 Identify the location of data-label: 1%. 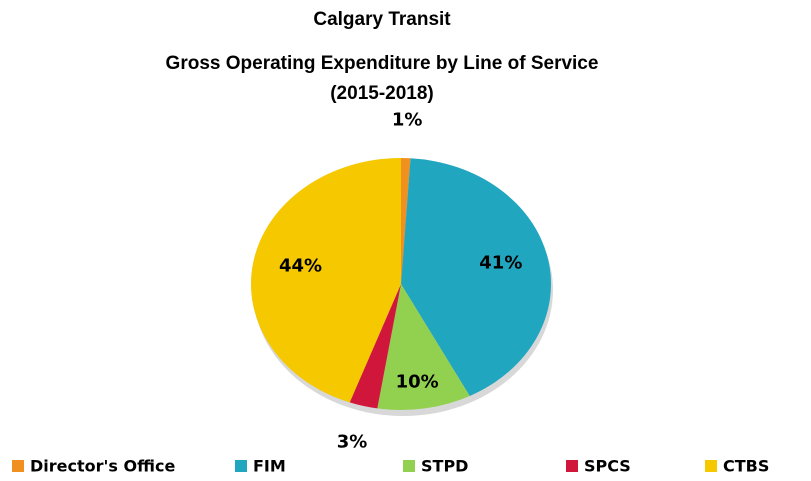
(407, 119).